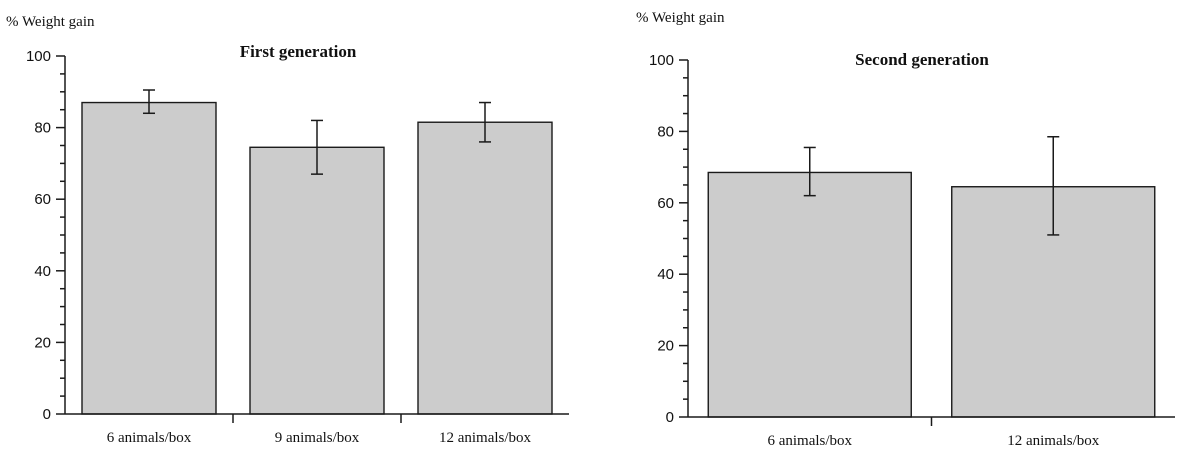  I want to click on x-ticks: 6 animals/box 12 animals/box, so click(933, 433).